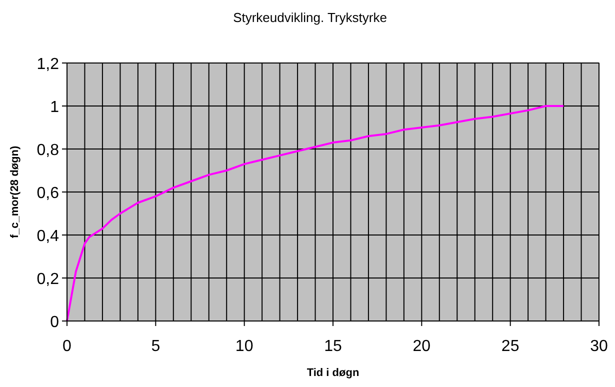 Image resolution: width=615 pixels, height=387 pixels. What do you see at coordinates (244, 346) in the screenshot?
I see `x-tick-label: 10` at bounding box center [244, 346].